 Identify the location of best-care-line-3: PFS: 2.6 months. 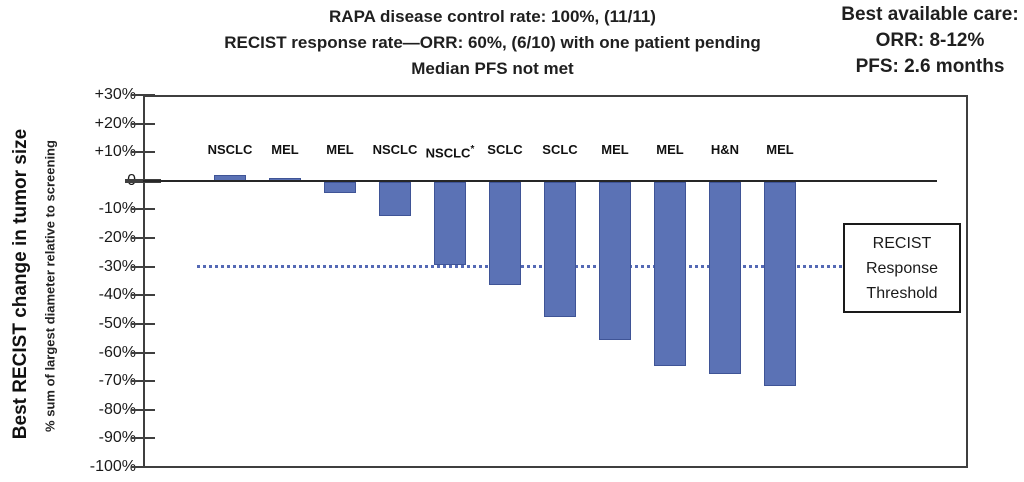
(930, 66).